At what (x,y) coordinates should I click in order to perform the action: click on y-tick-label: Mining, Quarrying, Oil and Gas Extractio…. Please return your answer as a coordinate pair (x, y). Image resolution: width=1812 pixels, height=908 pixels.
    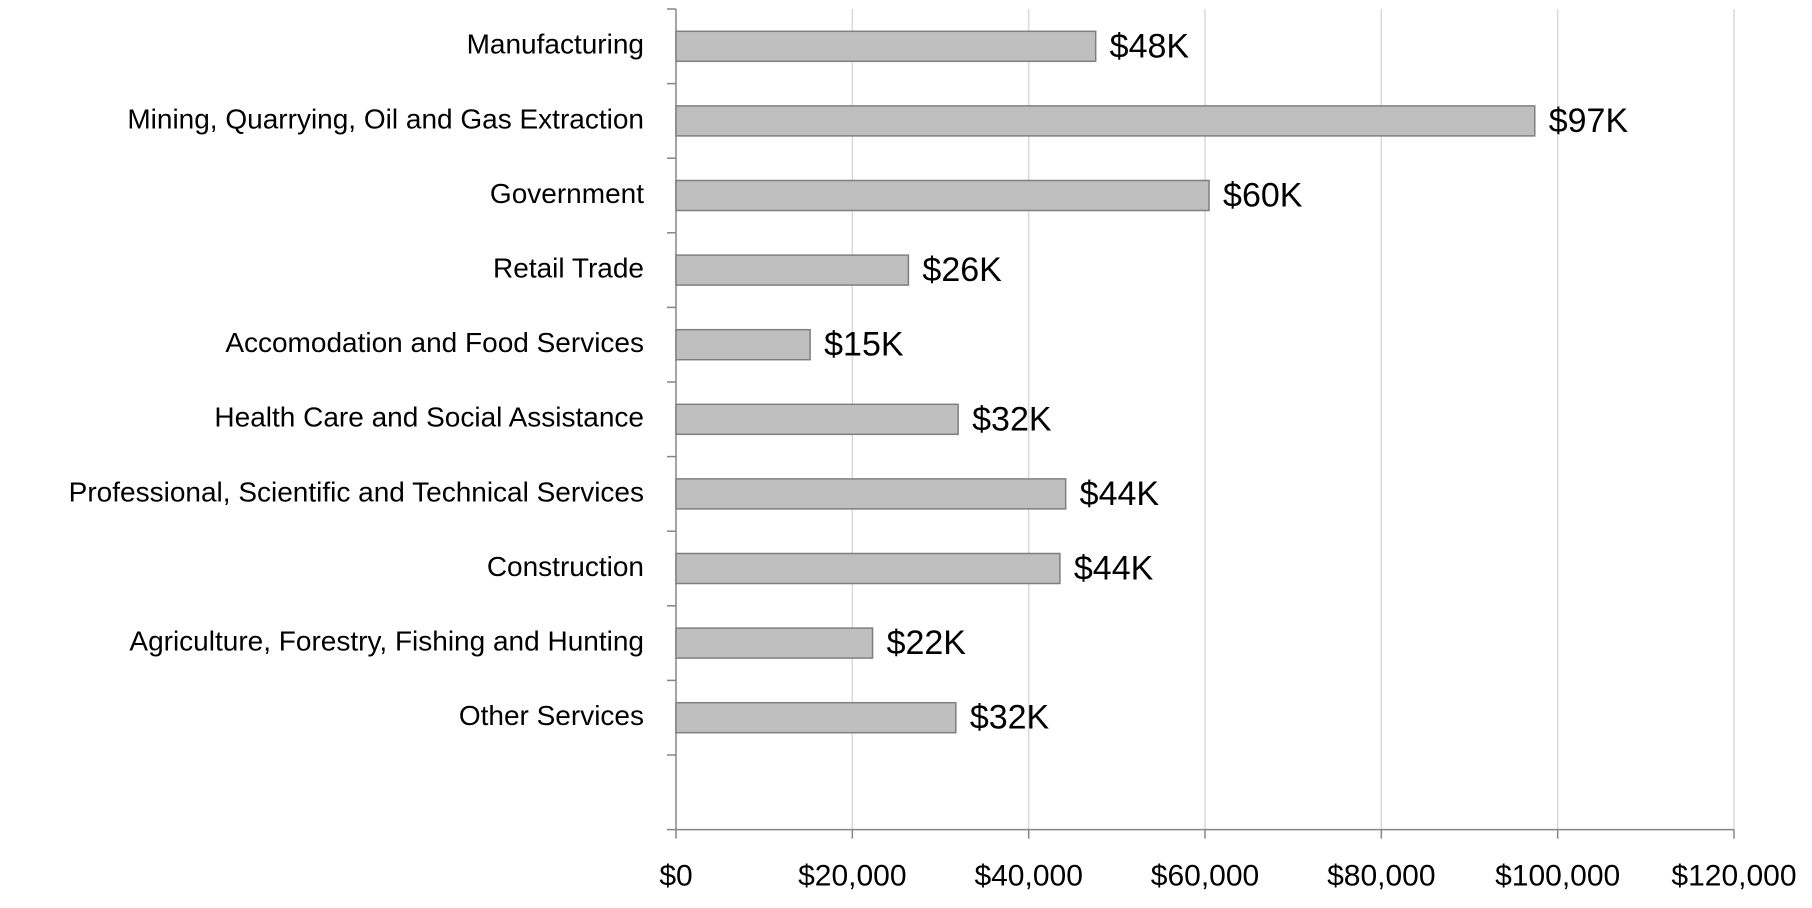
    Looking at the image, I should click on (385, 118).